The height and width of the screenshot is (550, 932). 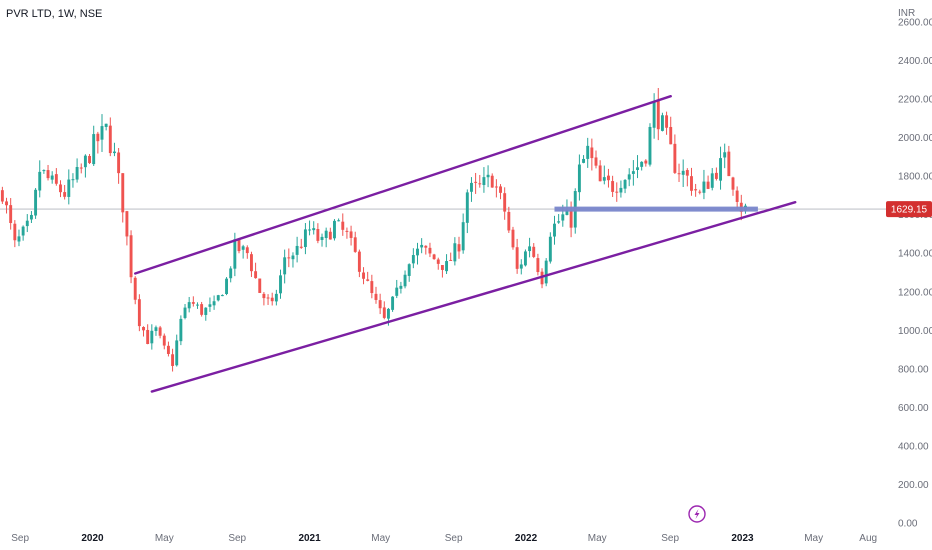 I want to click on support-zone, so click(x=656, y=209).